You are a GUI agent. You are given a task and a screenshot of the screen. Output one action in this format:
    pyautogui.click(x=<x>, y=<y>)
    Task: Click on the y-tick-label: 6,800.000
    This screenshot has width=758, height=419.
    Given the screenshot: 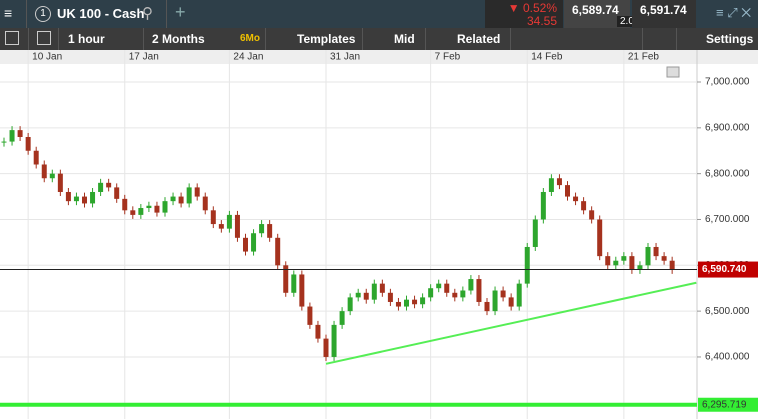 What is the action you would take?
    pyautogui.click(x=727, y=173)
    